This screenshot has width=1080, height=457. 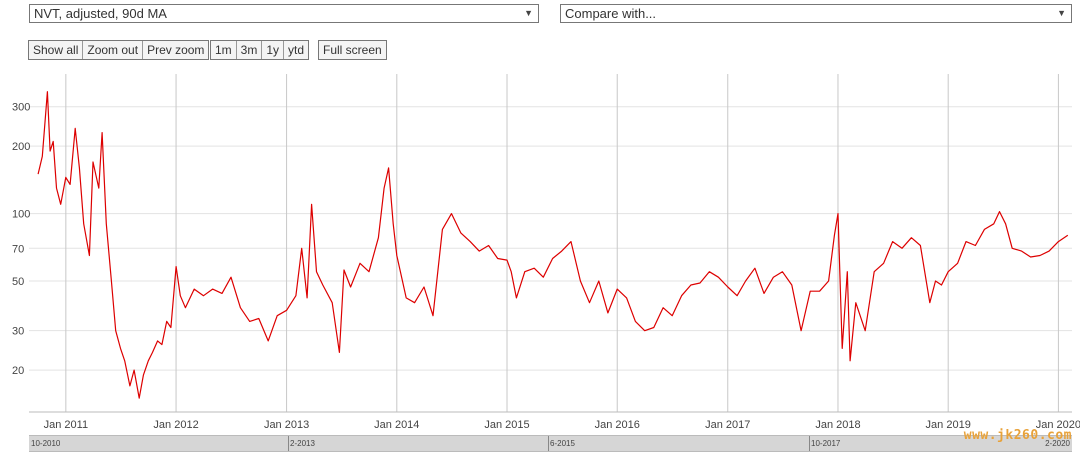 What do you see at coordinates (21, 215) in the screenshot?
I see `y-tick-label: 100` at bounding box center [21, 215].